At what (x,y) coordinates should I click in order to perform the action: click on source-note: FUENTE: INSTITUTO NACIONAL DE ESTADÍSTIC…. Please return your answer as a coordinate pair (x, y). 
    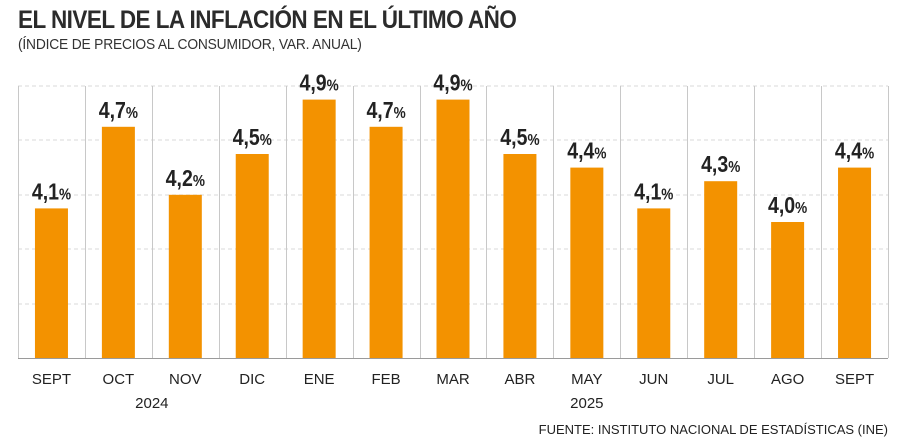
    Looking at the image, I should click on (713, 429).